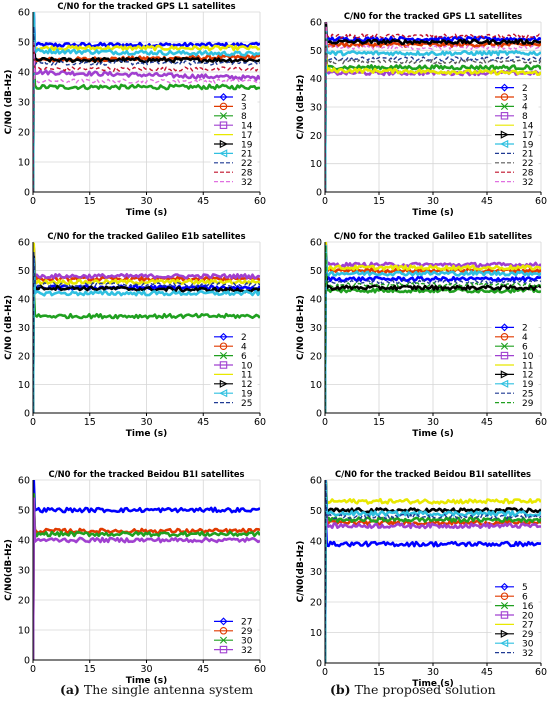  What do you see at coordinates (511, 88) in the screenshot?
I see `legend-entry-2: 2` at bounding box center [511, 88].